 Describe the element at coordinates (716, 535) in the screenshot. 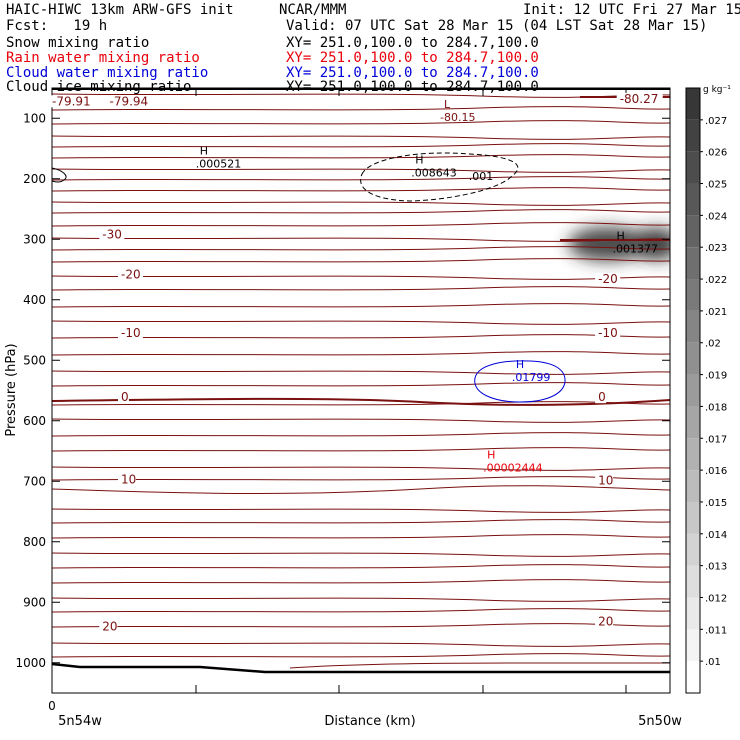

I see `colorbar-label: .014` at that location.